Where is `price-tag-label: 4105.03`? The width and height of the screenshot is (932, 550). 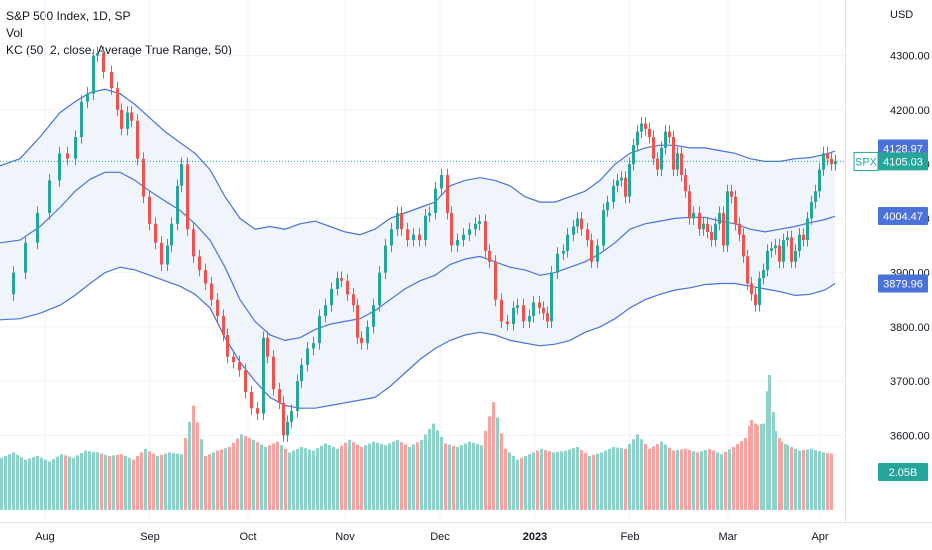 price-tag-label: 4105.03 is located at coordinates (903, 162).